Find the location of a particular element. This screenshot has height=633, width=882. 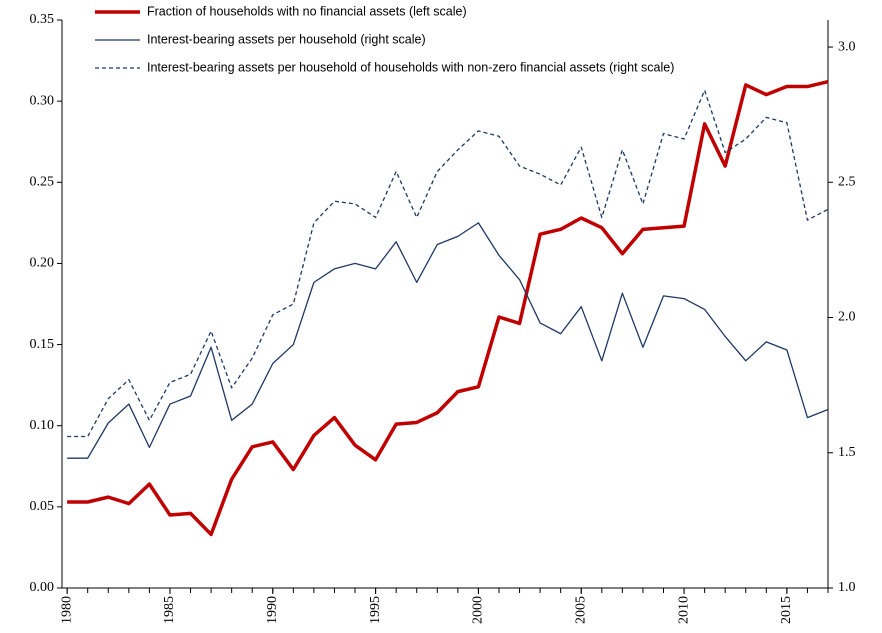

x-tick-label: 1985 is located at coordinates (169, 610).